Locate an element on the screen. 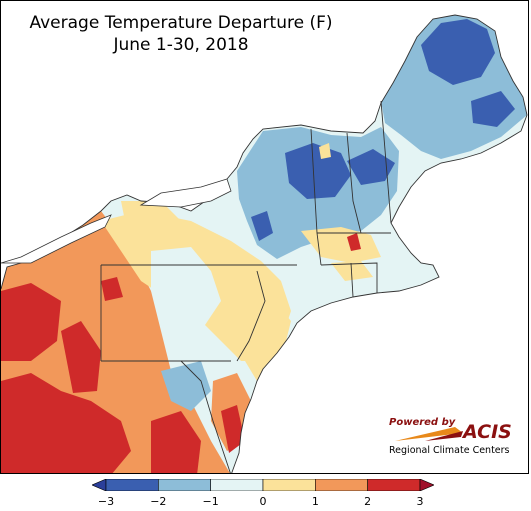 This screenshot has height=511, width=531. logo-swoosh-icon is located at coordinates (429, 434).